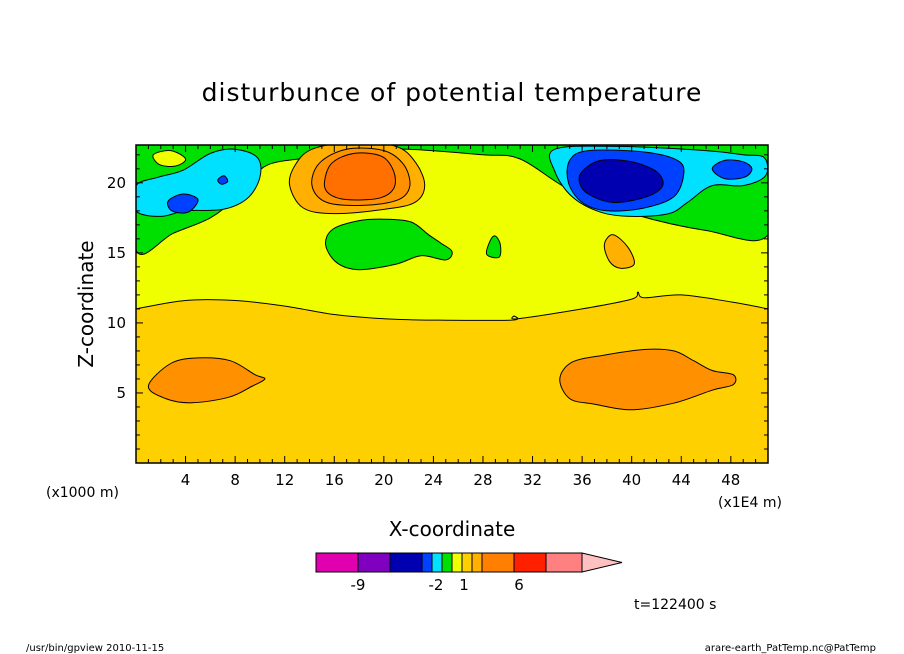  Describe the element at coordinates (358, 585) in the screenshot. I see `colorbar-label: -9` at that location.